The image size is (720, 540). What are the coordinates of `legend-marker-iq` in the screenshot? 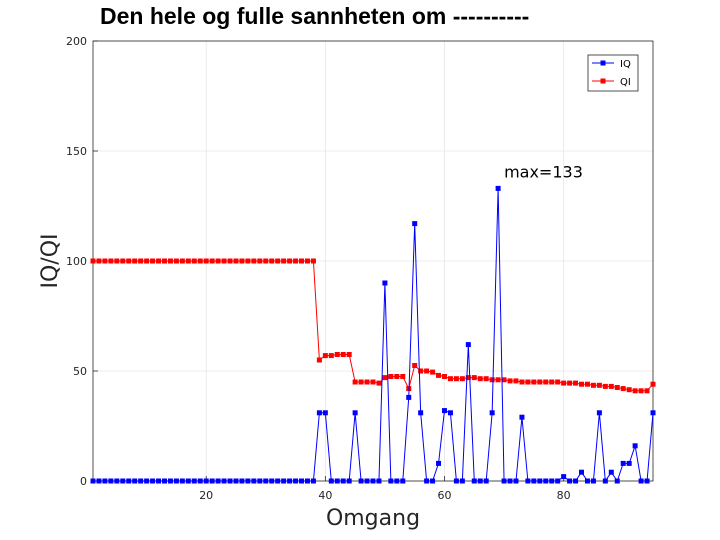 It's located at (603, 63).